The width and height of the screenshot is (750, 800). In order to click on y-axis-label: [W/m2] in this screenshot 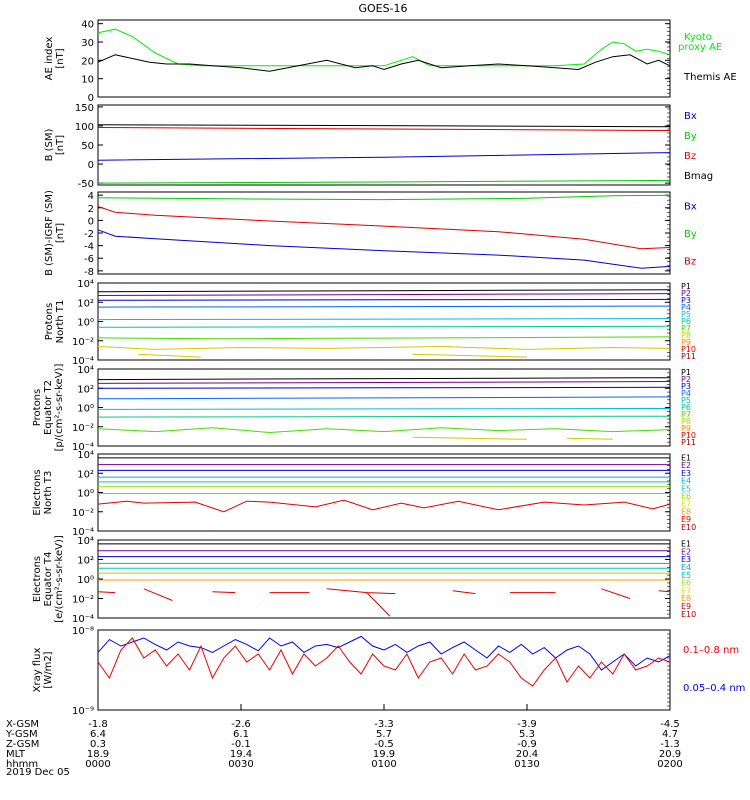, I will do `click(48, 669)`.